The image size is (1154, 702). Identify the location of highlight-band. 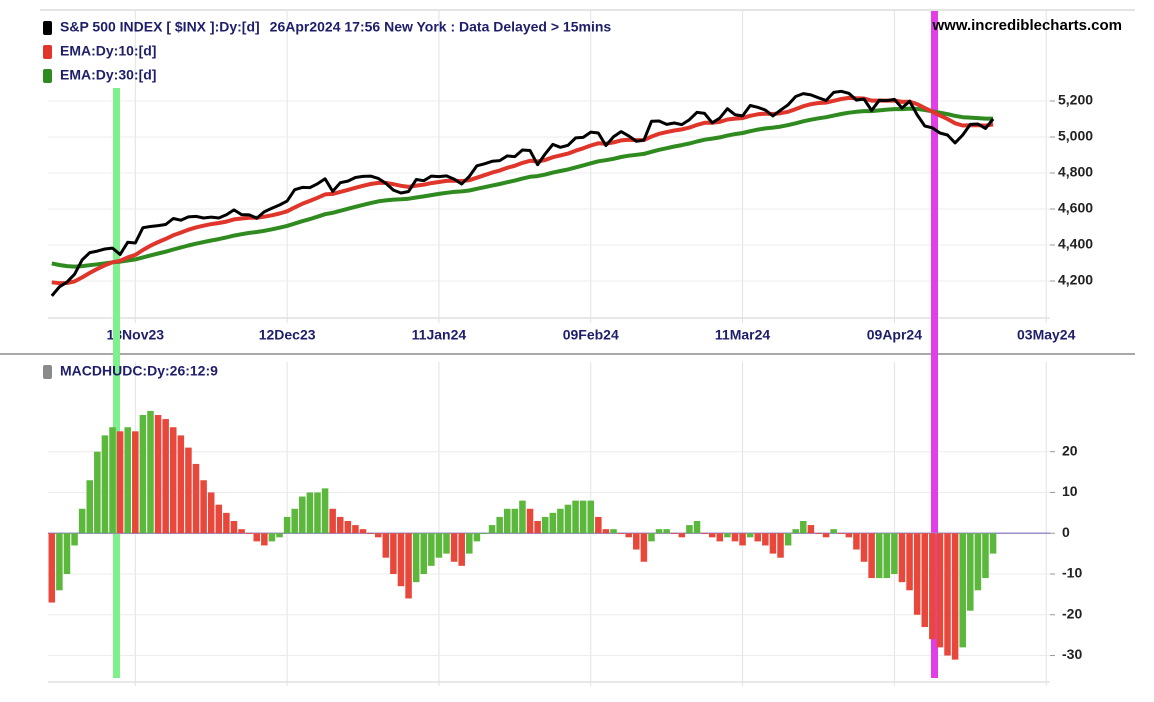
(116, 383).